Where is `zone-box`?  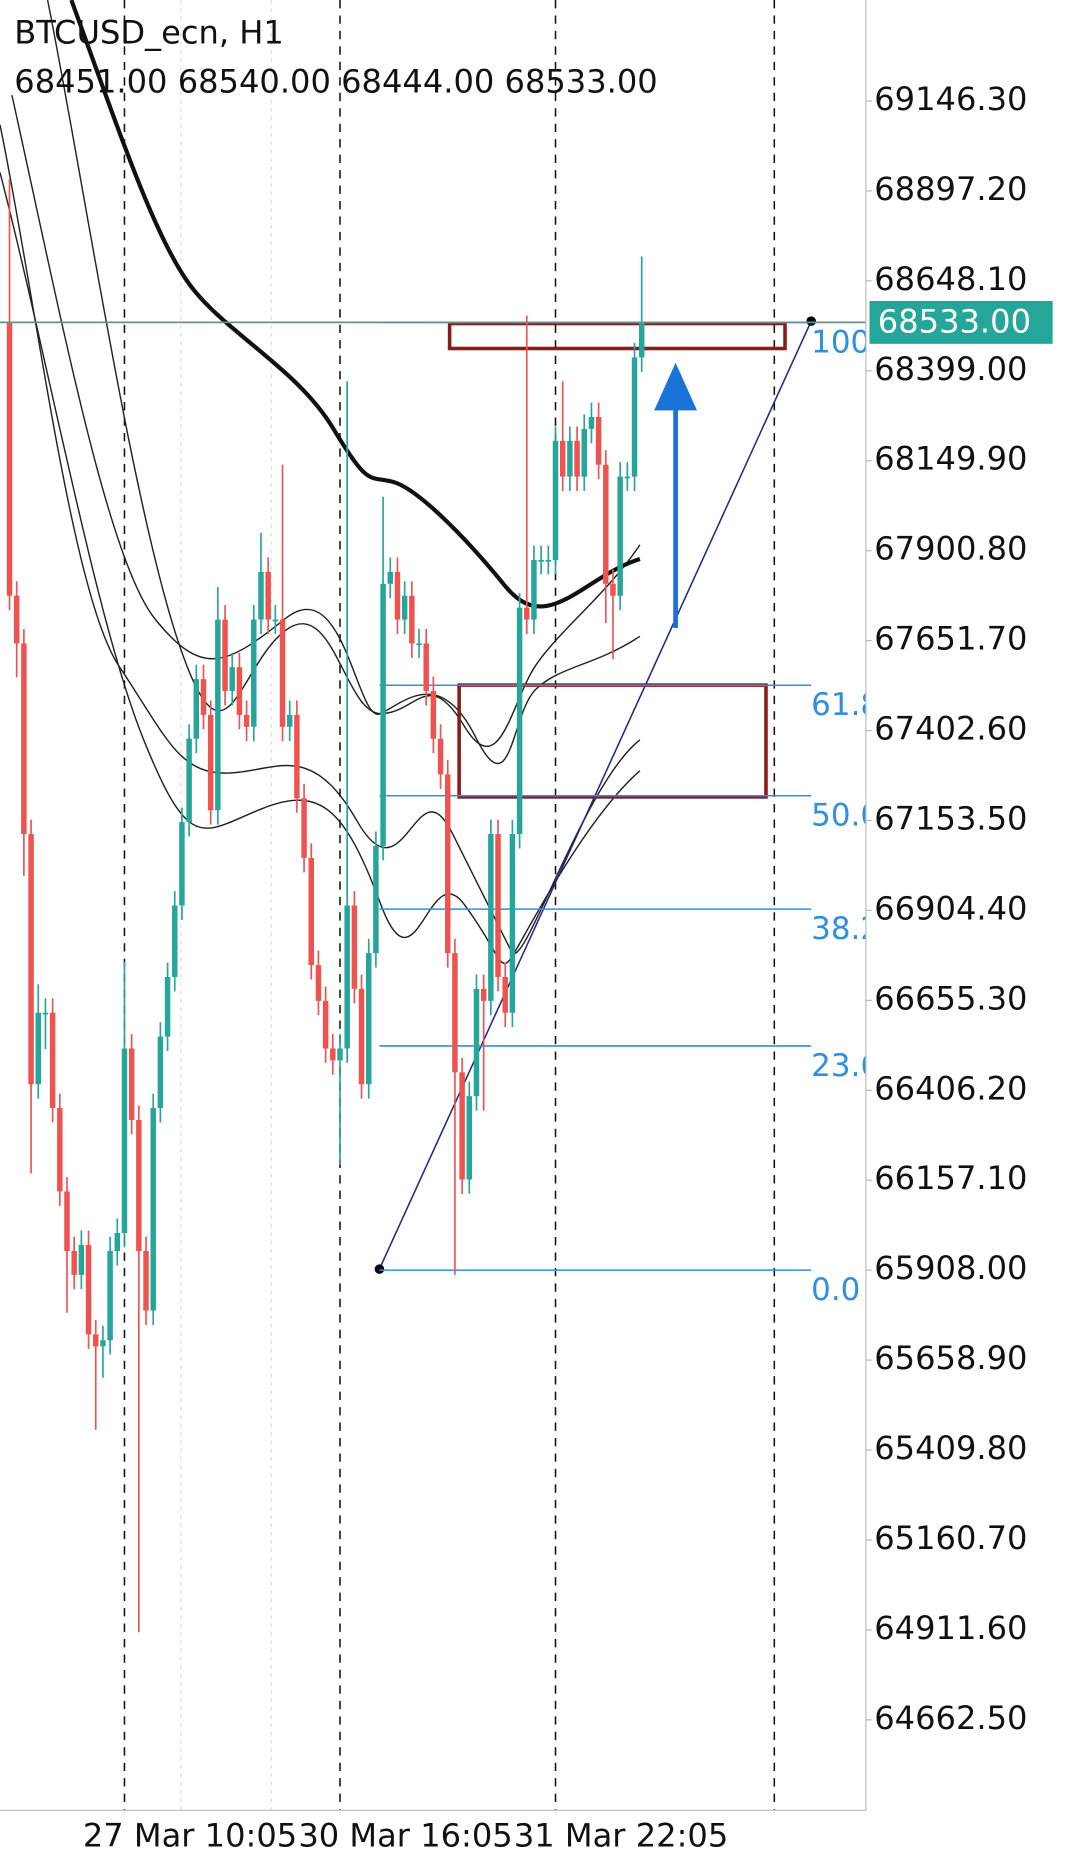
zone-box is located at coordinates (617, 336).